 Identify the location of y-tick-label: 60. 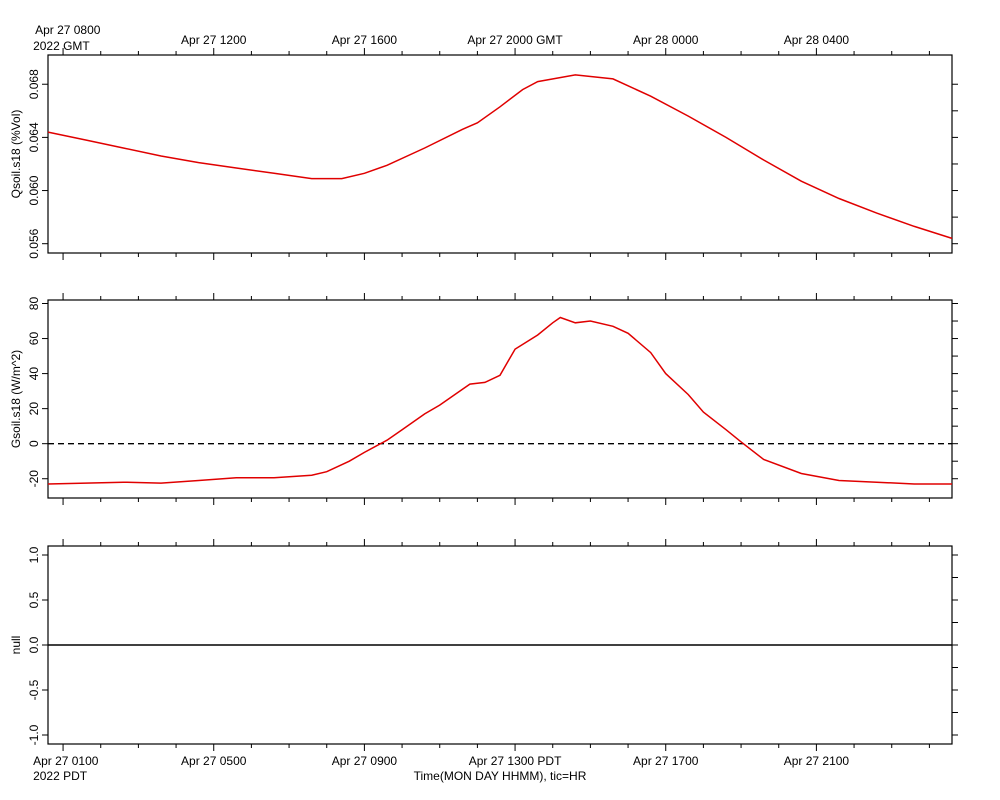
(34, 339).